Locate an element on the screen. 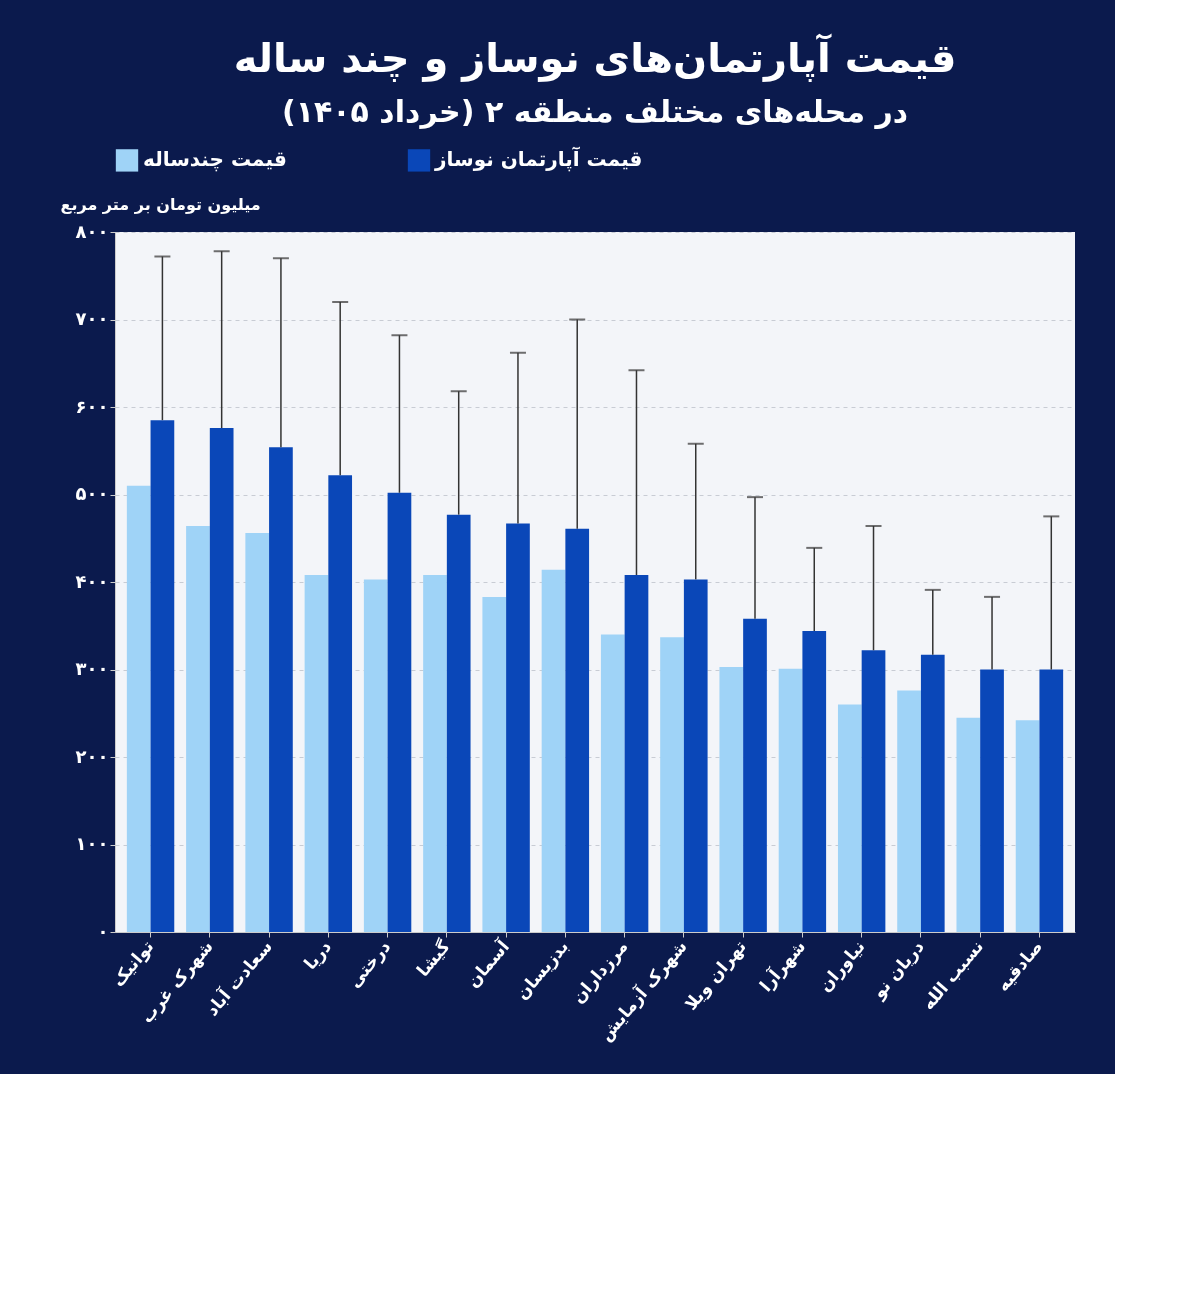 This screenshot has height=1316, width=1195. y-tick-label: ۸۰۰ is located at coordinates (92, 231).